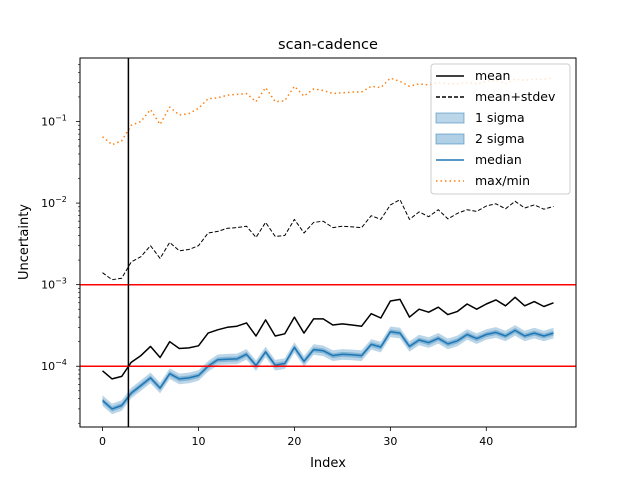 The width and height of the screenshot is (640, 480). Describe the element at coordinates (515, 96) in the screenshot. I see `legend-label: mean+stdev` at that location.